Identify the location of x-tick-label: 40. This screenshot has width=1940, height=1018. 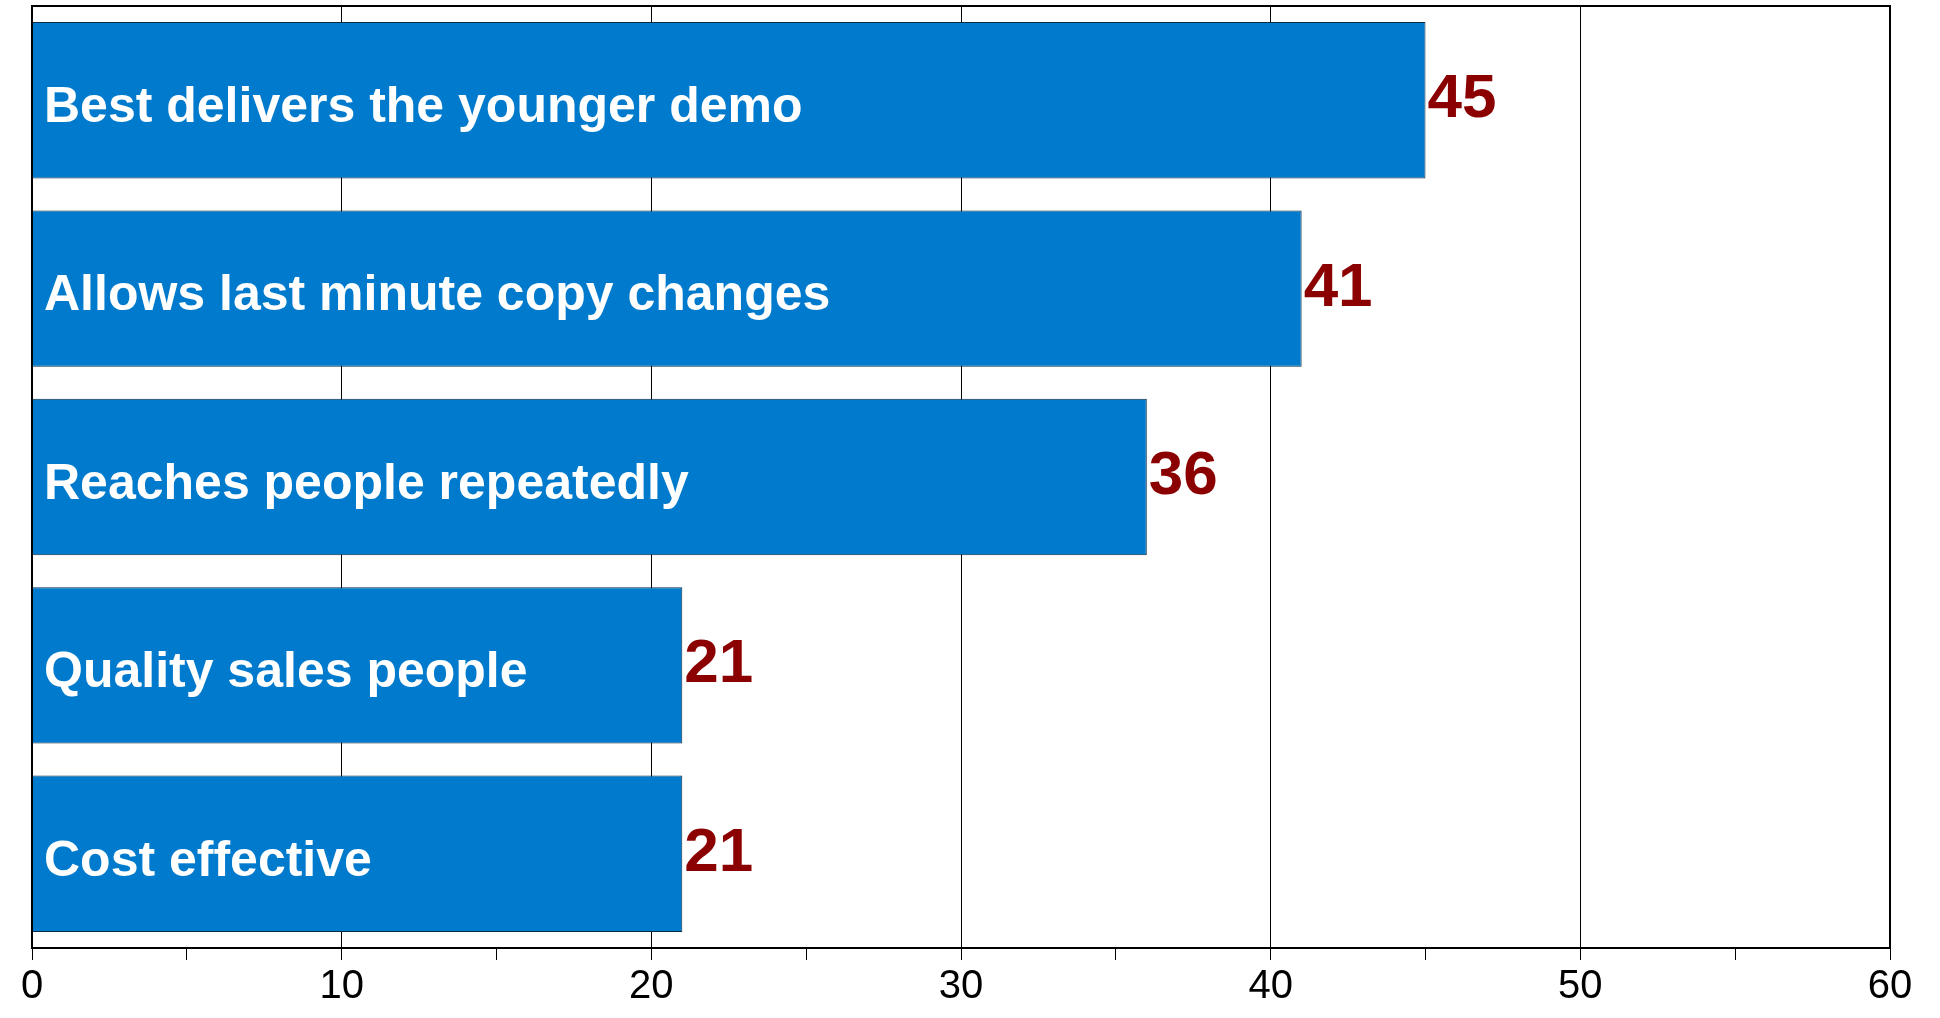
(1270, 984).